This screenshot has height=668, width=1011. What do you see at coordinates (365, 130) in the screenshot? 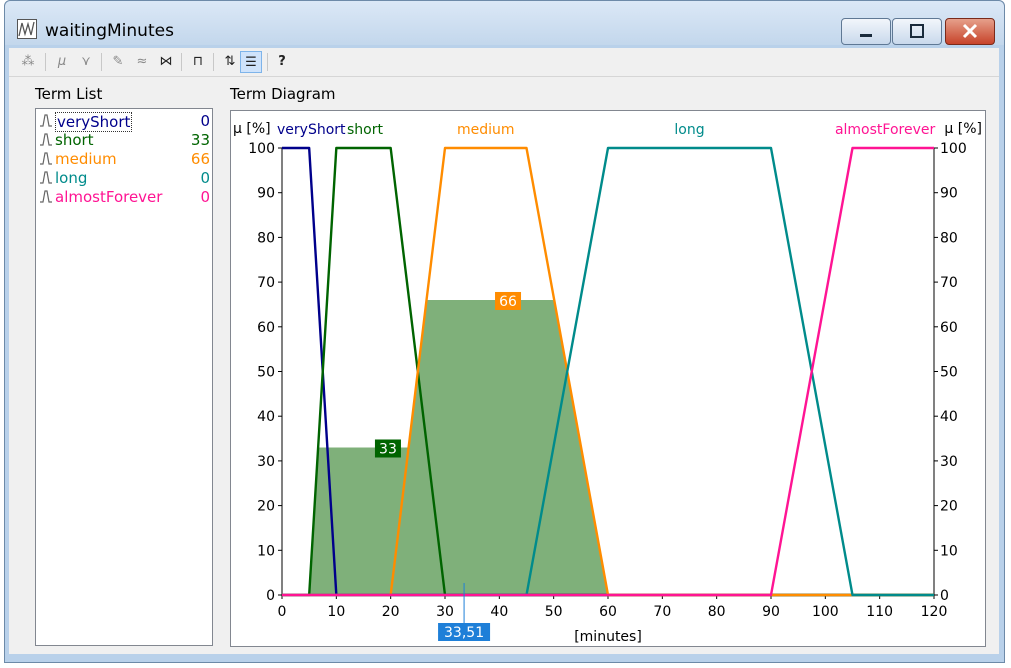
I see `series-label-short: short` at bounding box center [365, 130].